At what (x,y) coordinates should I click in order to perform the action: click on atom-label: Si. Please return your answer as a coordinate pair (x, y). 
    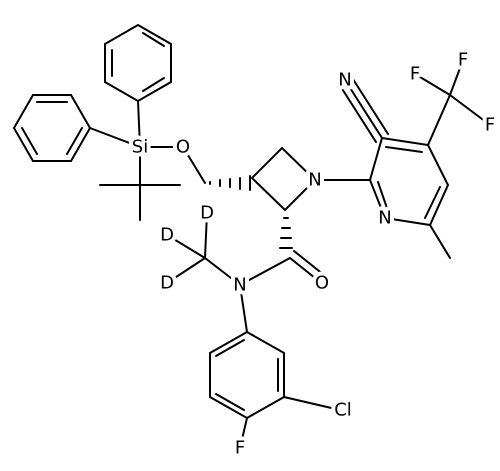
    Looking at the image, I should click on (140, 147).